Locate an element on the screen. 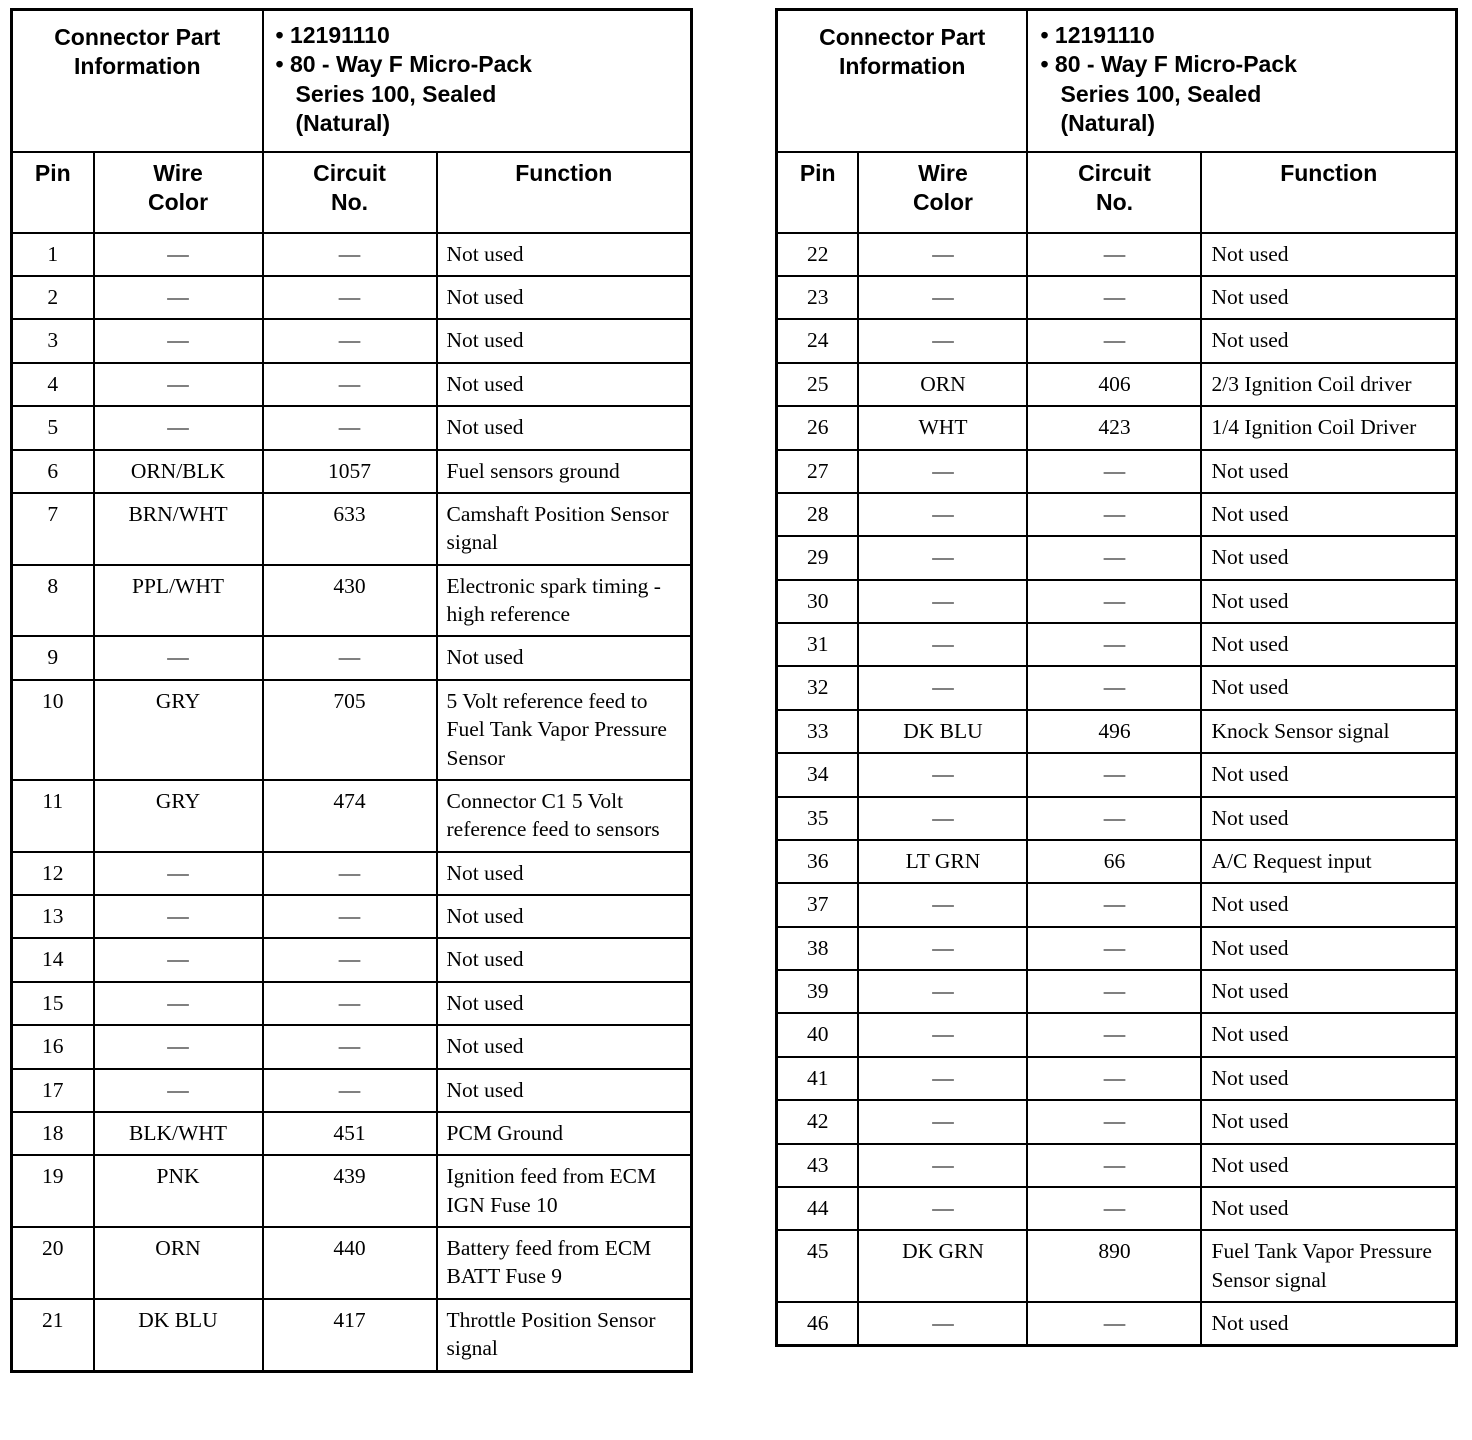 This screenshot has width=1472, height=1440. pin-column-header: Pin is located at coordinates (817, 192).